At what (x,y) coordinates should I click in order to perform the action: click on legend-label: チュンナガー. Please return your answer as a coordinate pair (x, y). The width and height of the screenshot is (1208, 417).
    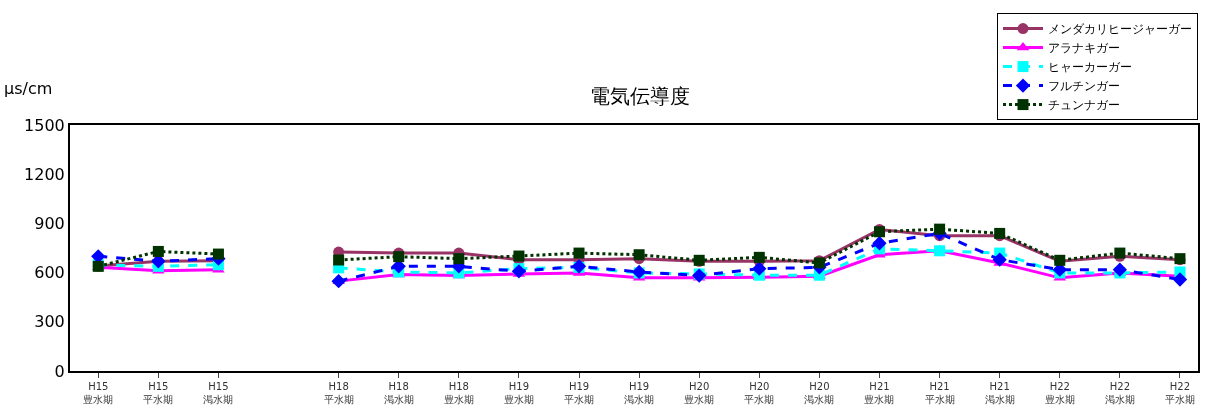
    Looking at the image, I should click on (1084, 105).